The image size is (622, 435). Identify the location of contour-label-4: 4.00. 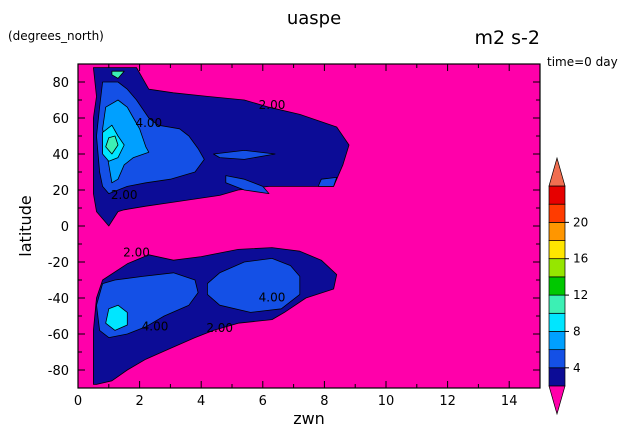
(272, 298).